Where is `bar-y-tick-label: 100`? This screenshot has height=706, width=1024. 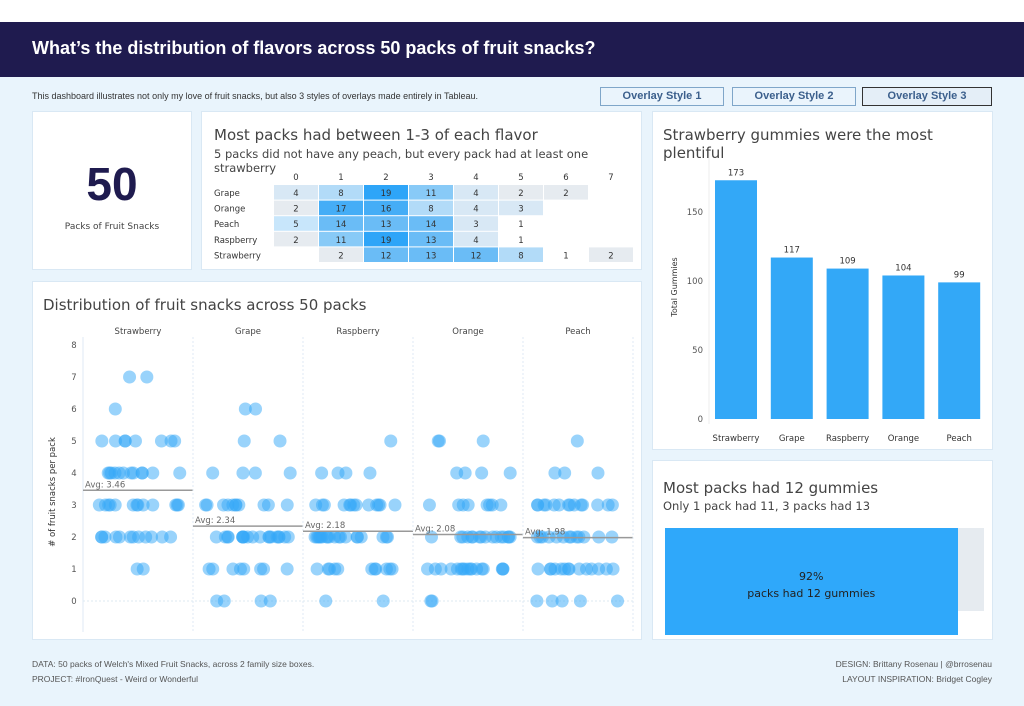 bar-y-tick-label: 100 is located at coordinates (695, 282).